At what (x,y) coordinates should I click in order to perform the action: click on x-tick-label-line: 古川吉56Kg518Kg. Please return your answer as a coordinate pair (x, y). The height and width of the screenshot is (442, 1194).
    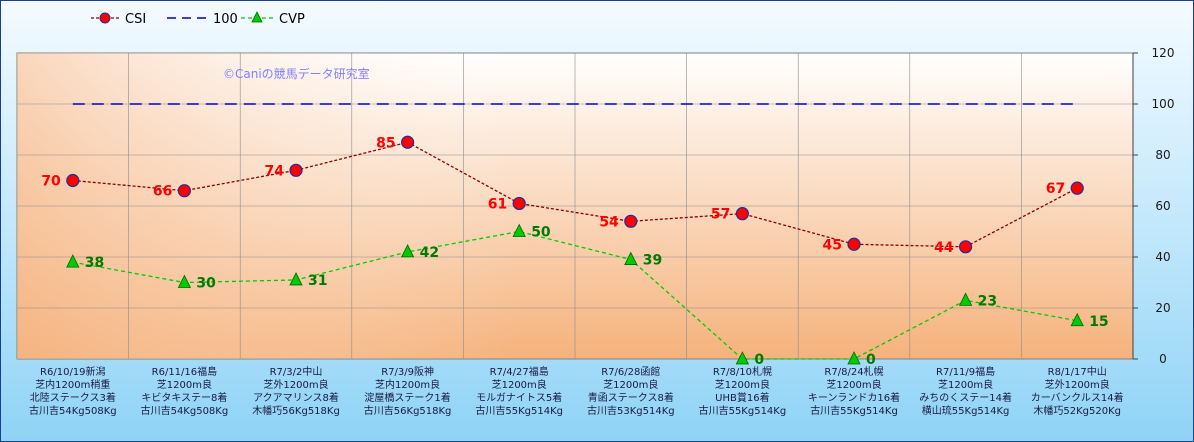
    Looking at the image, I should click on (408, 410).